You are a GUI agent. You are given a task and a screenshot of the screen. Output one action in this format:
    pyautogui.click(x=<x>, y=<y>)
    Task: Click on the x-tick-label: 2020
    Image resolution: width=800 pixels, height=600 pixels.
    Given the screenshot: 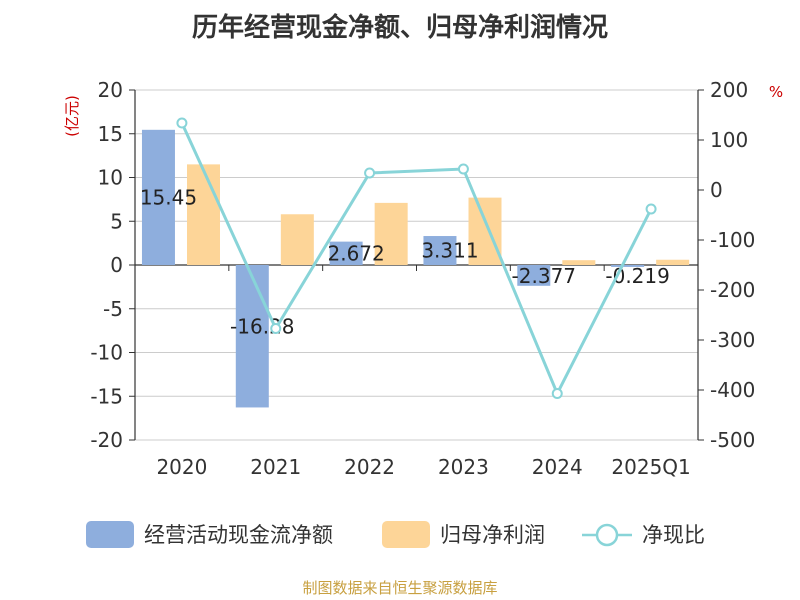 What is the action you would take?
    pyautogui.click(x=181, y=467)
    